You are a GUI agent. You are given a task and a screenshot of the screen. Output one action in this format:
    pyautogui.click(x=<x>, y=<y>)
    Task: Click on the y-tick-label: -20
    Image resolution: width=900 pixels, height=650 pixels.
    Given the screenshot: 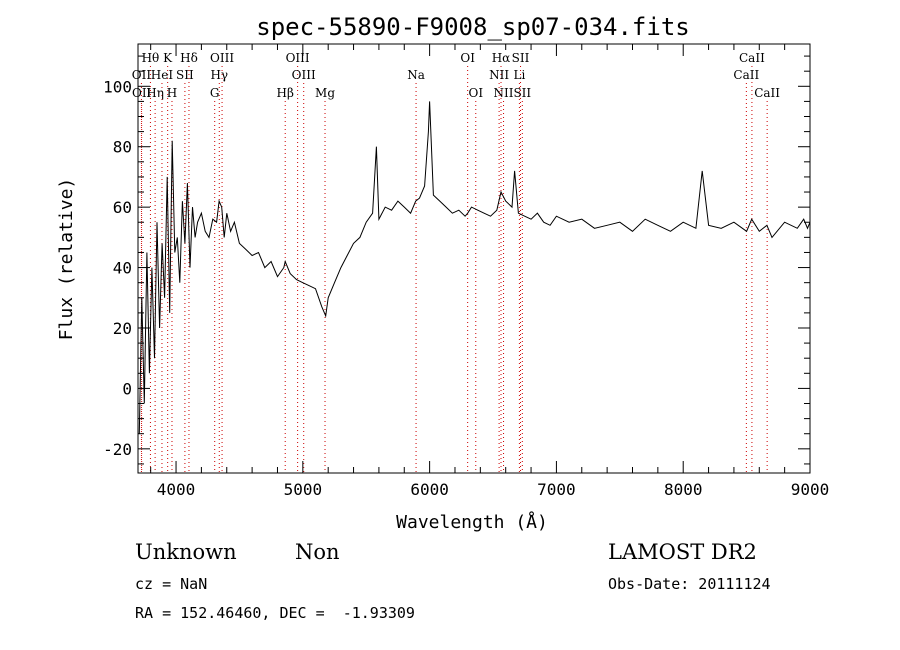 What is the action you would take?
    pyautogui.click(x=117, y=449)
    